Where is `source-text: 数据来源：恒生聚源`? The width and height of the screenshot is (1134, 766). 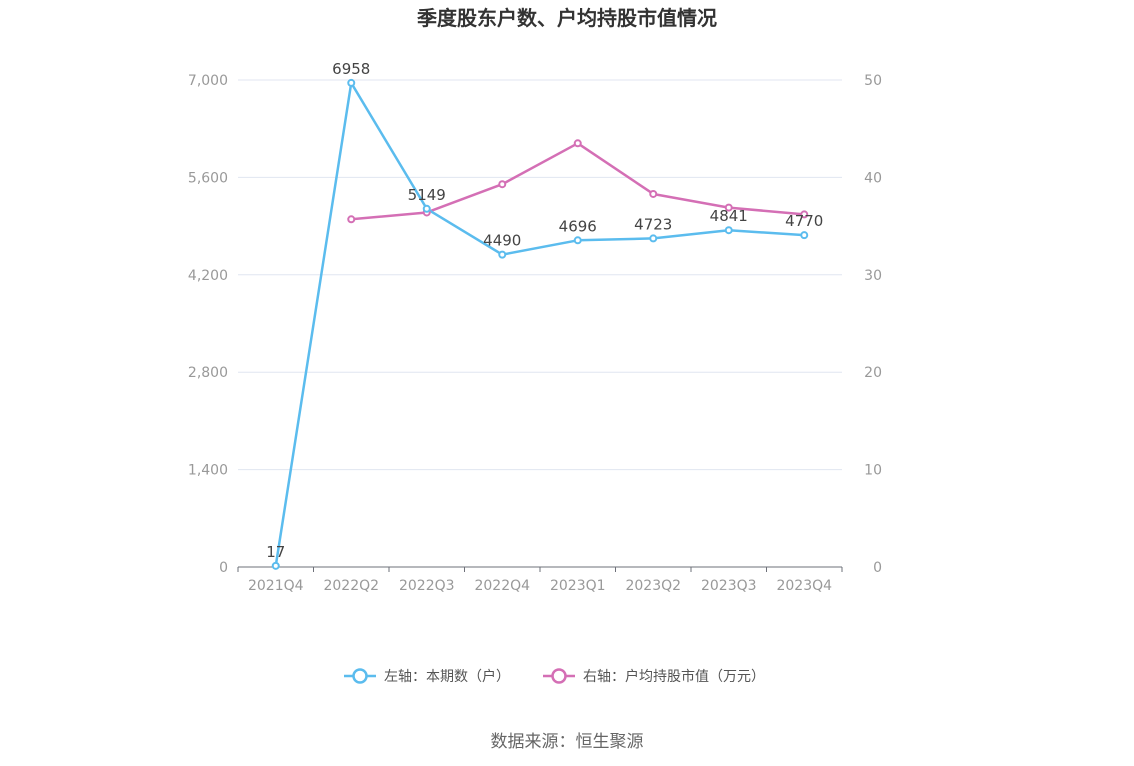 source-text: 数据来源：恒生聚源 is located at coordinates (567, 742).